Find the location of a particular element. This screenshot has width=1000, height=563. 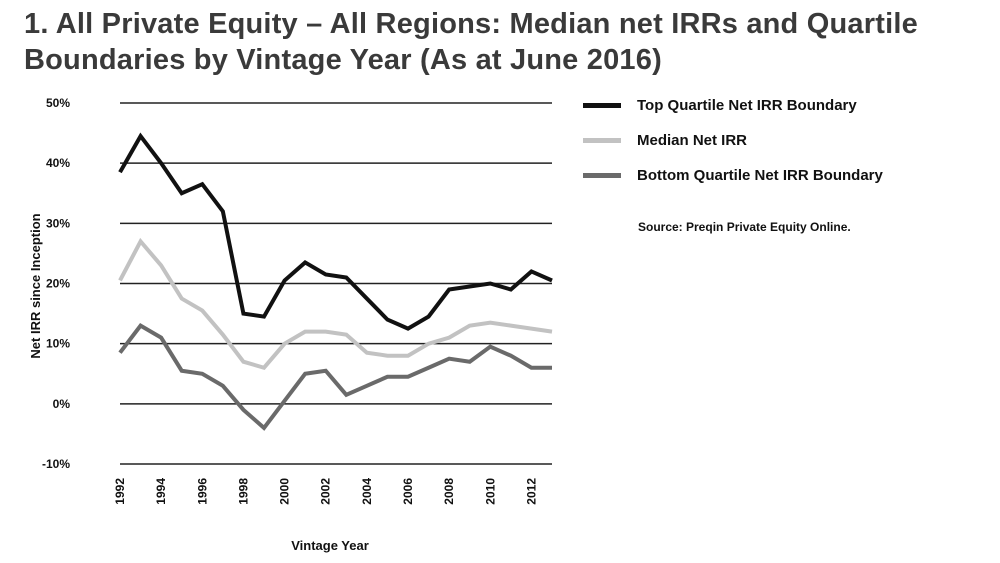

x-tick-label: 1992 is located at coordinates (120, 491).